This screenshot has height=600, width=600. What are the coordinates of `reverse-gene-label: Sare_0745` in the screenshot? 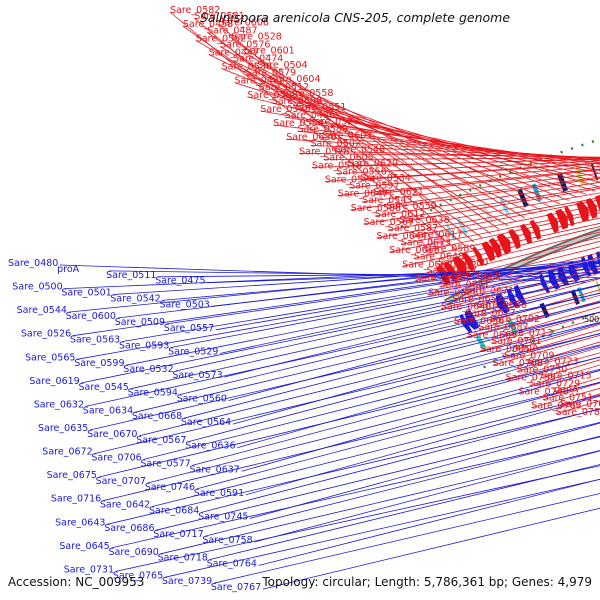 It's located at (223, 516).